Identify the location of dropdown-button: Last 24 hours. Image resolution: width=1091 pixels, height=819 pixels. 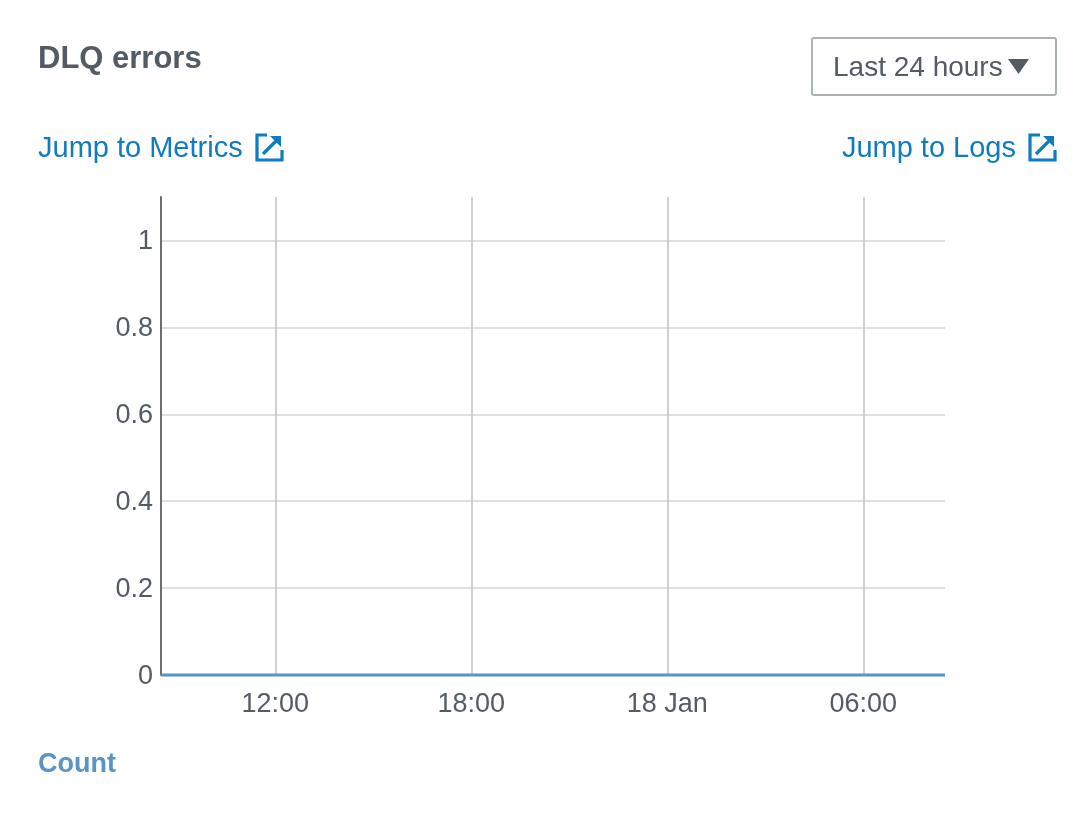
(934, 66).